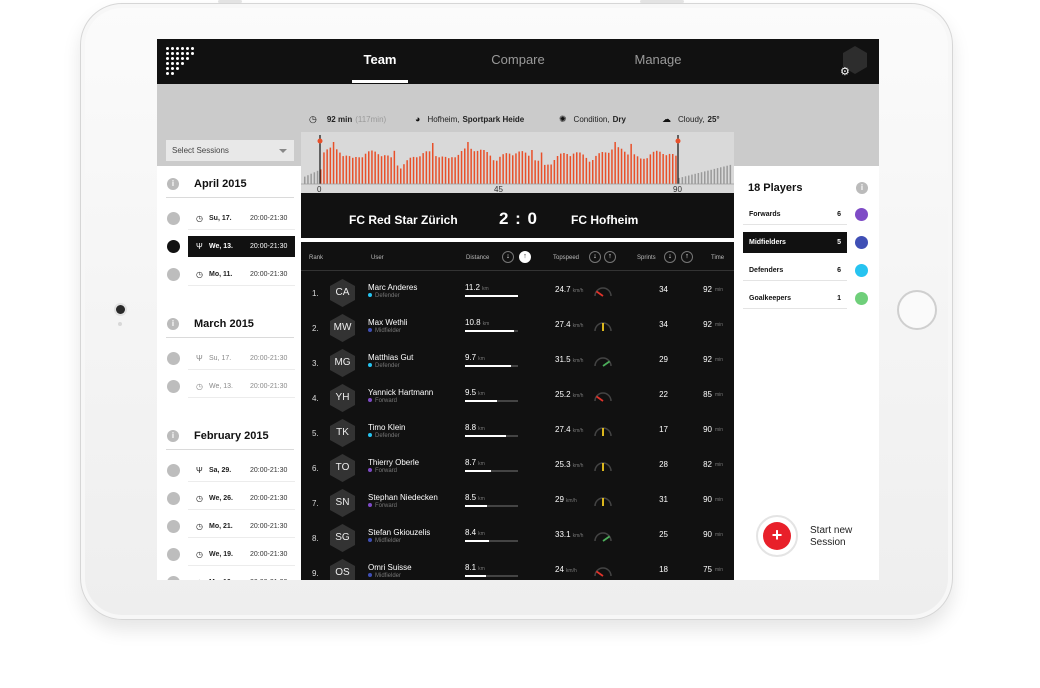  What do you see at coordinates (320, 141) in the screenshot?
I see `range-start-handle` at bounding box center [320, 141].